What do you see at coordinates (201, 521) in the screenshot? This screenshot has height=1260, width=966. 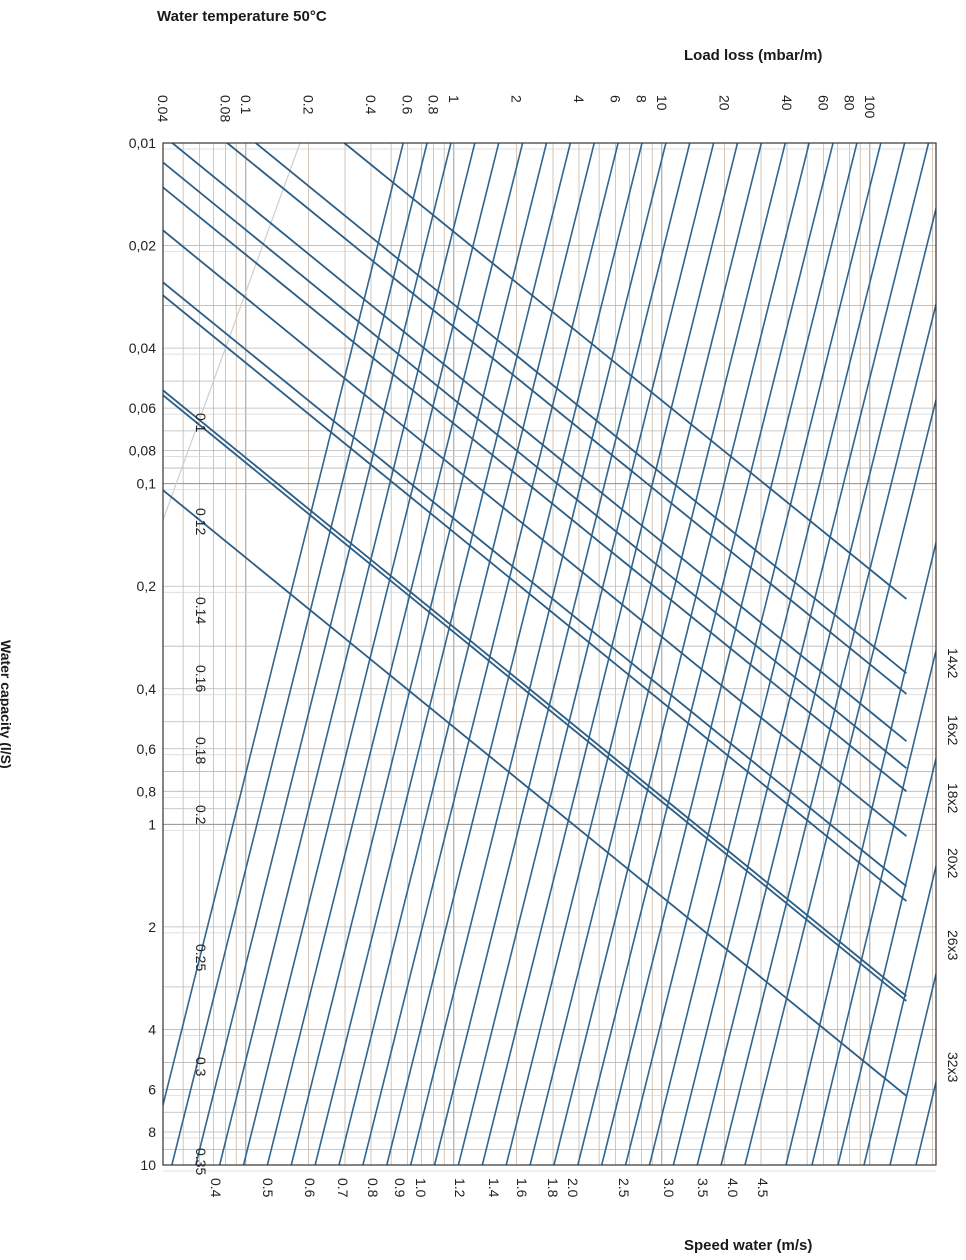 I see `speed-label-left: 0.12` at bounding box center [201, 521].